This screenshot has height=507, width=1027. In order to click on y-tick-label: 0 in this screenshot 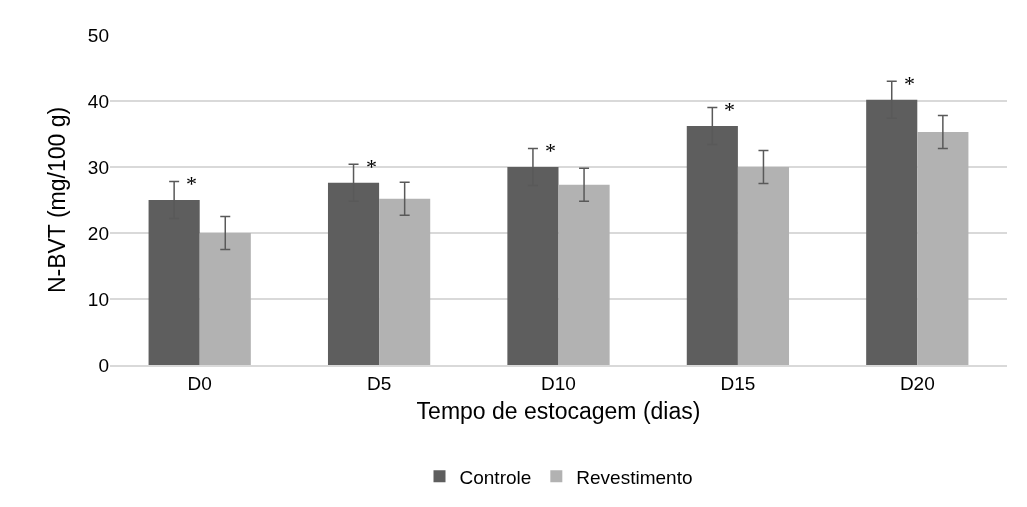, I will do `click(103, 365)`.